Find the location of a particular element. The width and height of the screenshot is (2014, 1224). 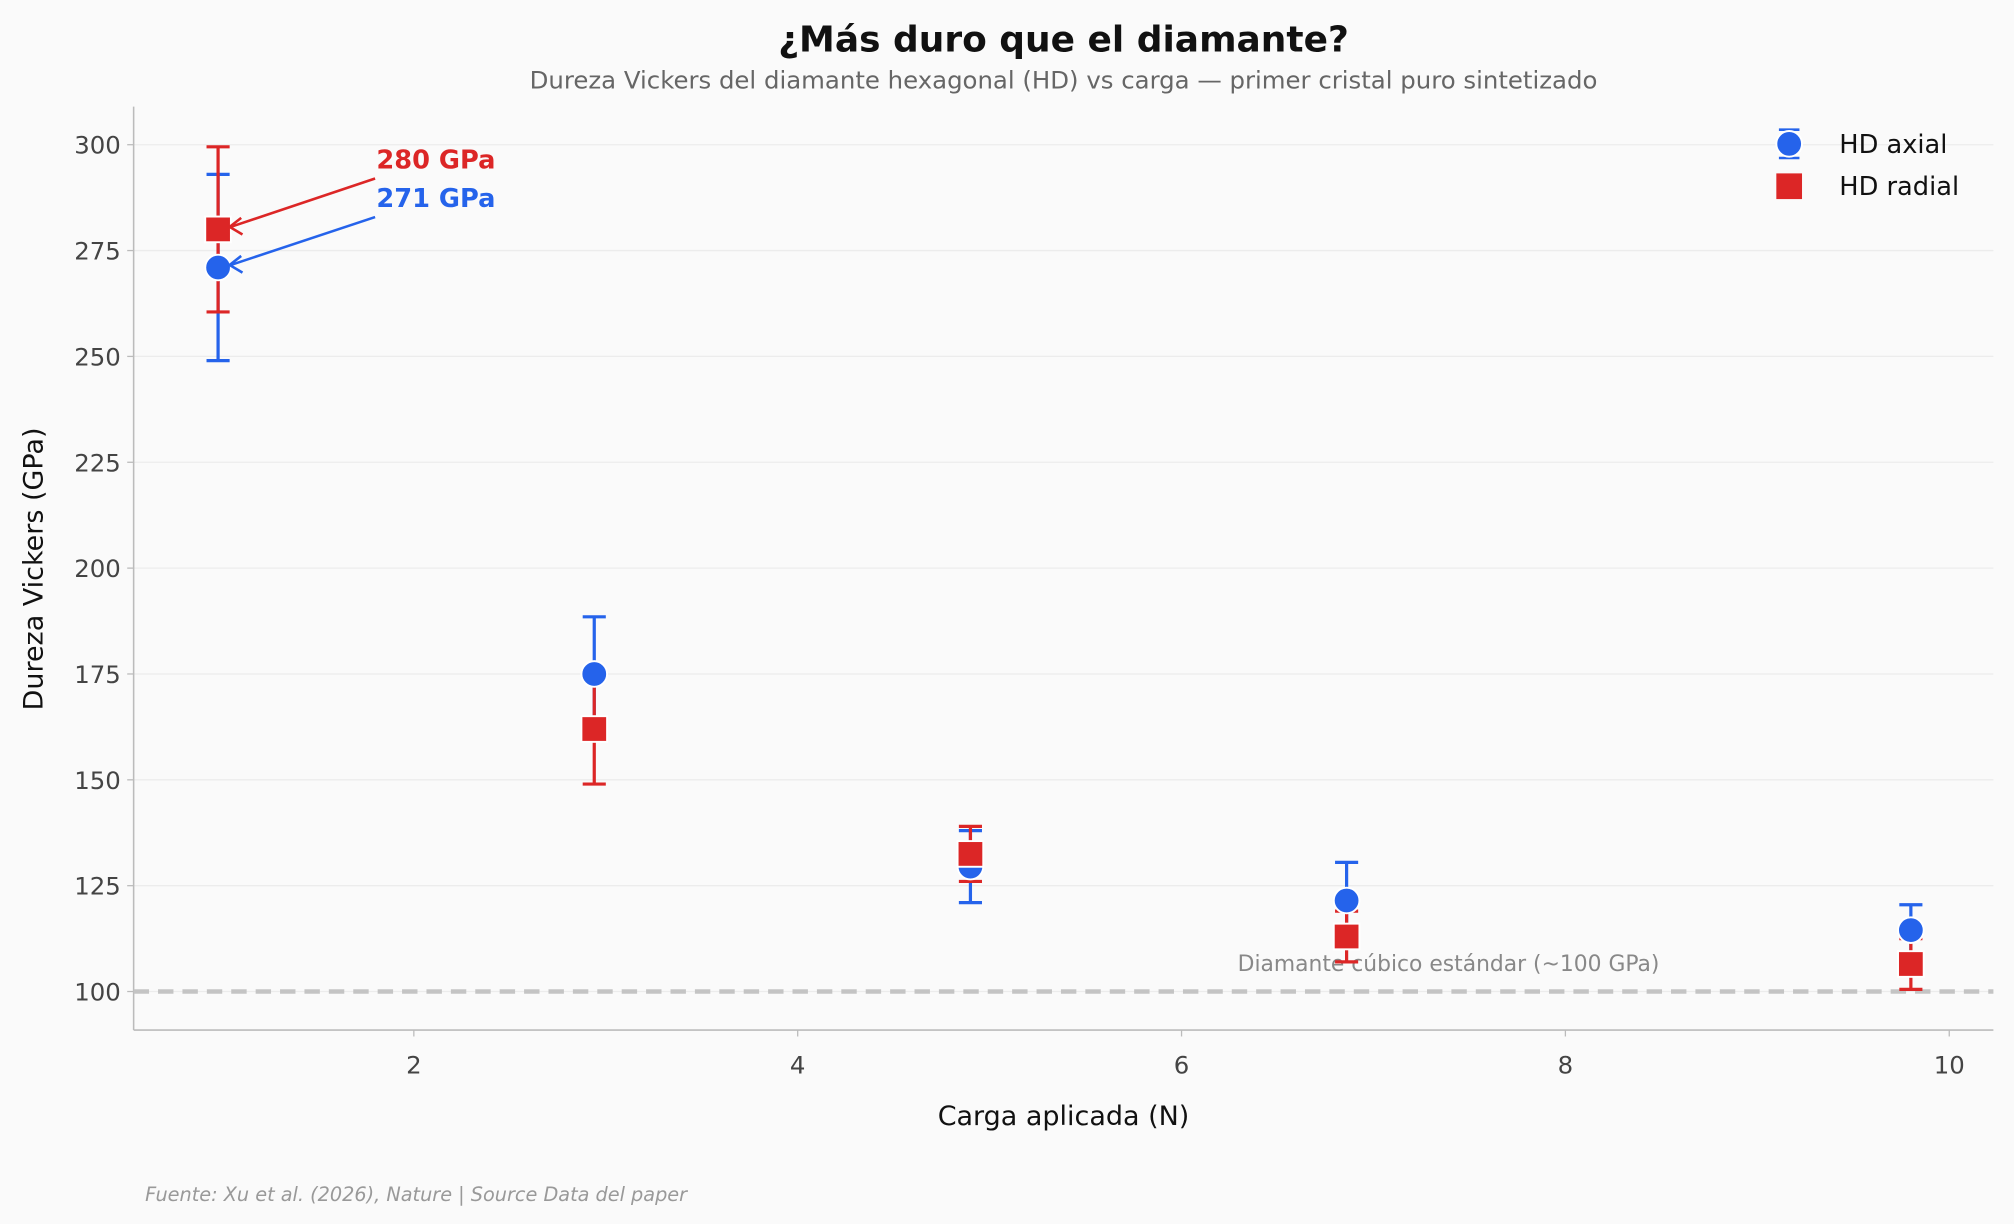

x-tick-label: 10 is located at coordinates (1949, 1065).